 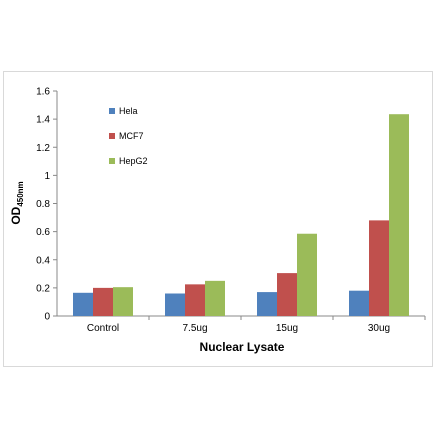 What do you see at coordinates (112, 161) in the screenshot?
I see `legend-swatch-hepg2` at bounding box center [112, 161].